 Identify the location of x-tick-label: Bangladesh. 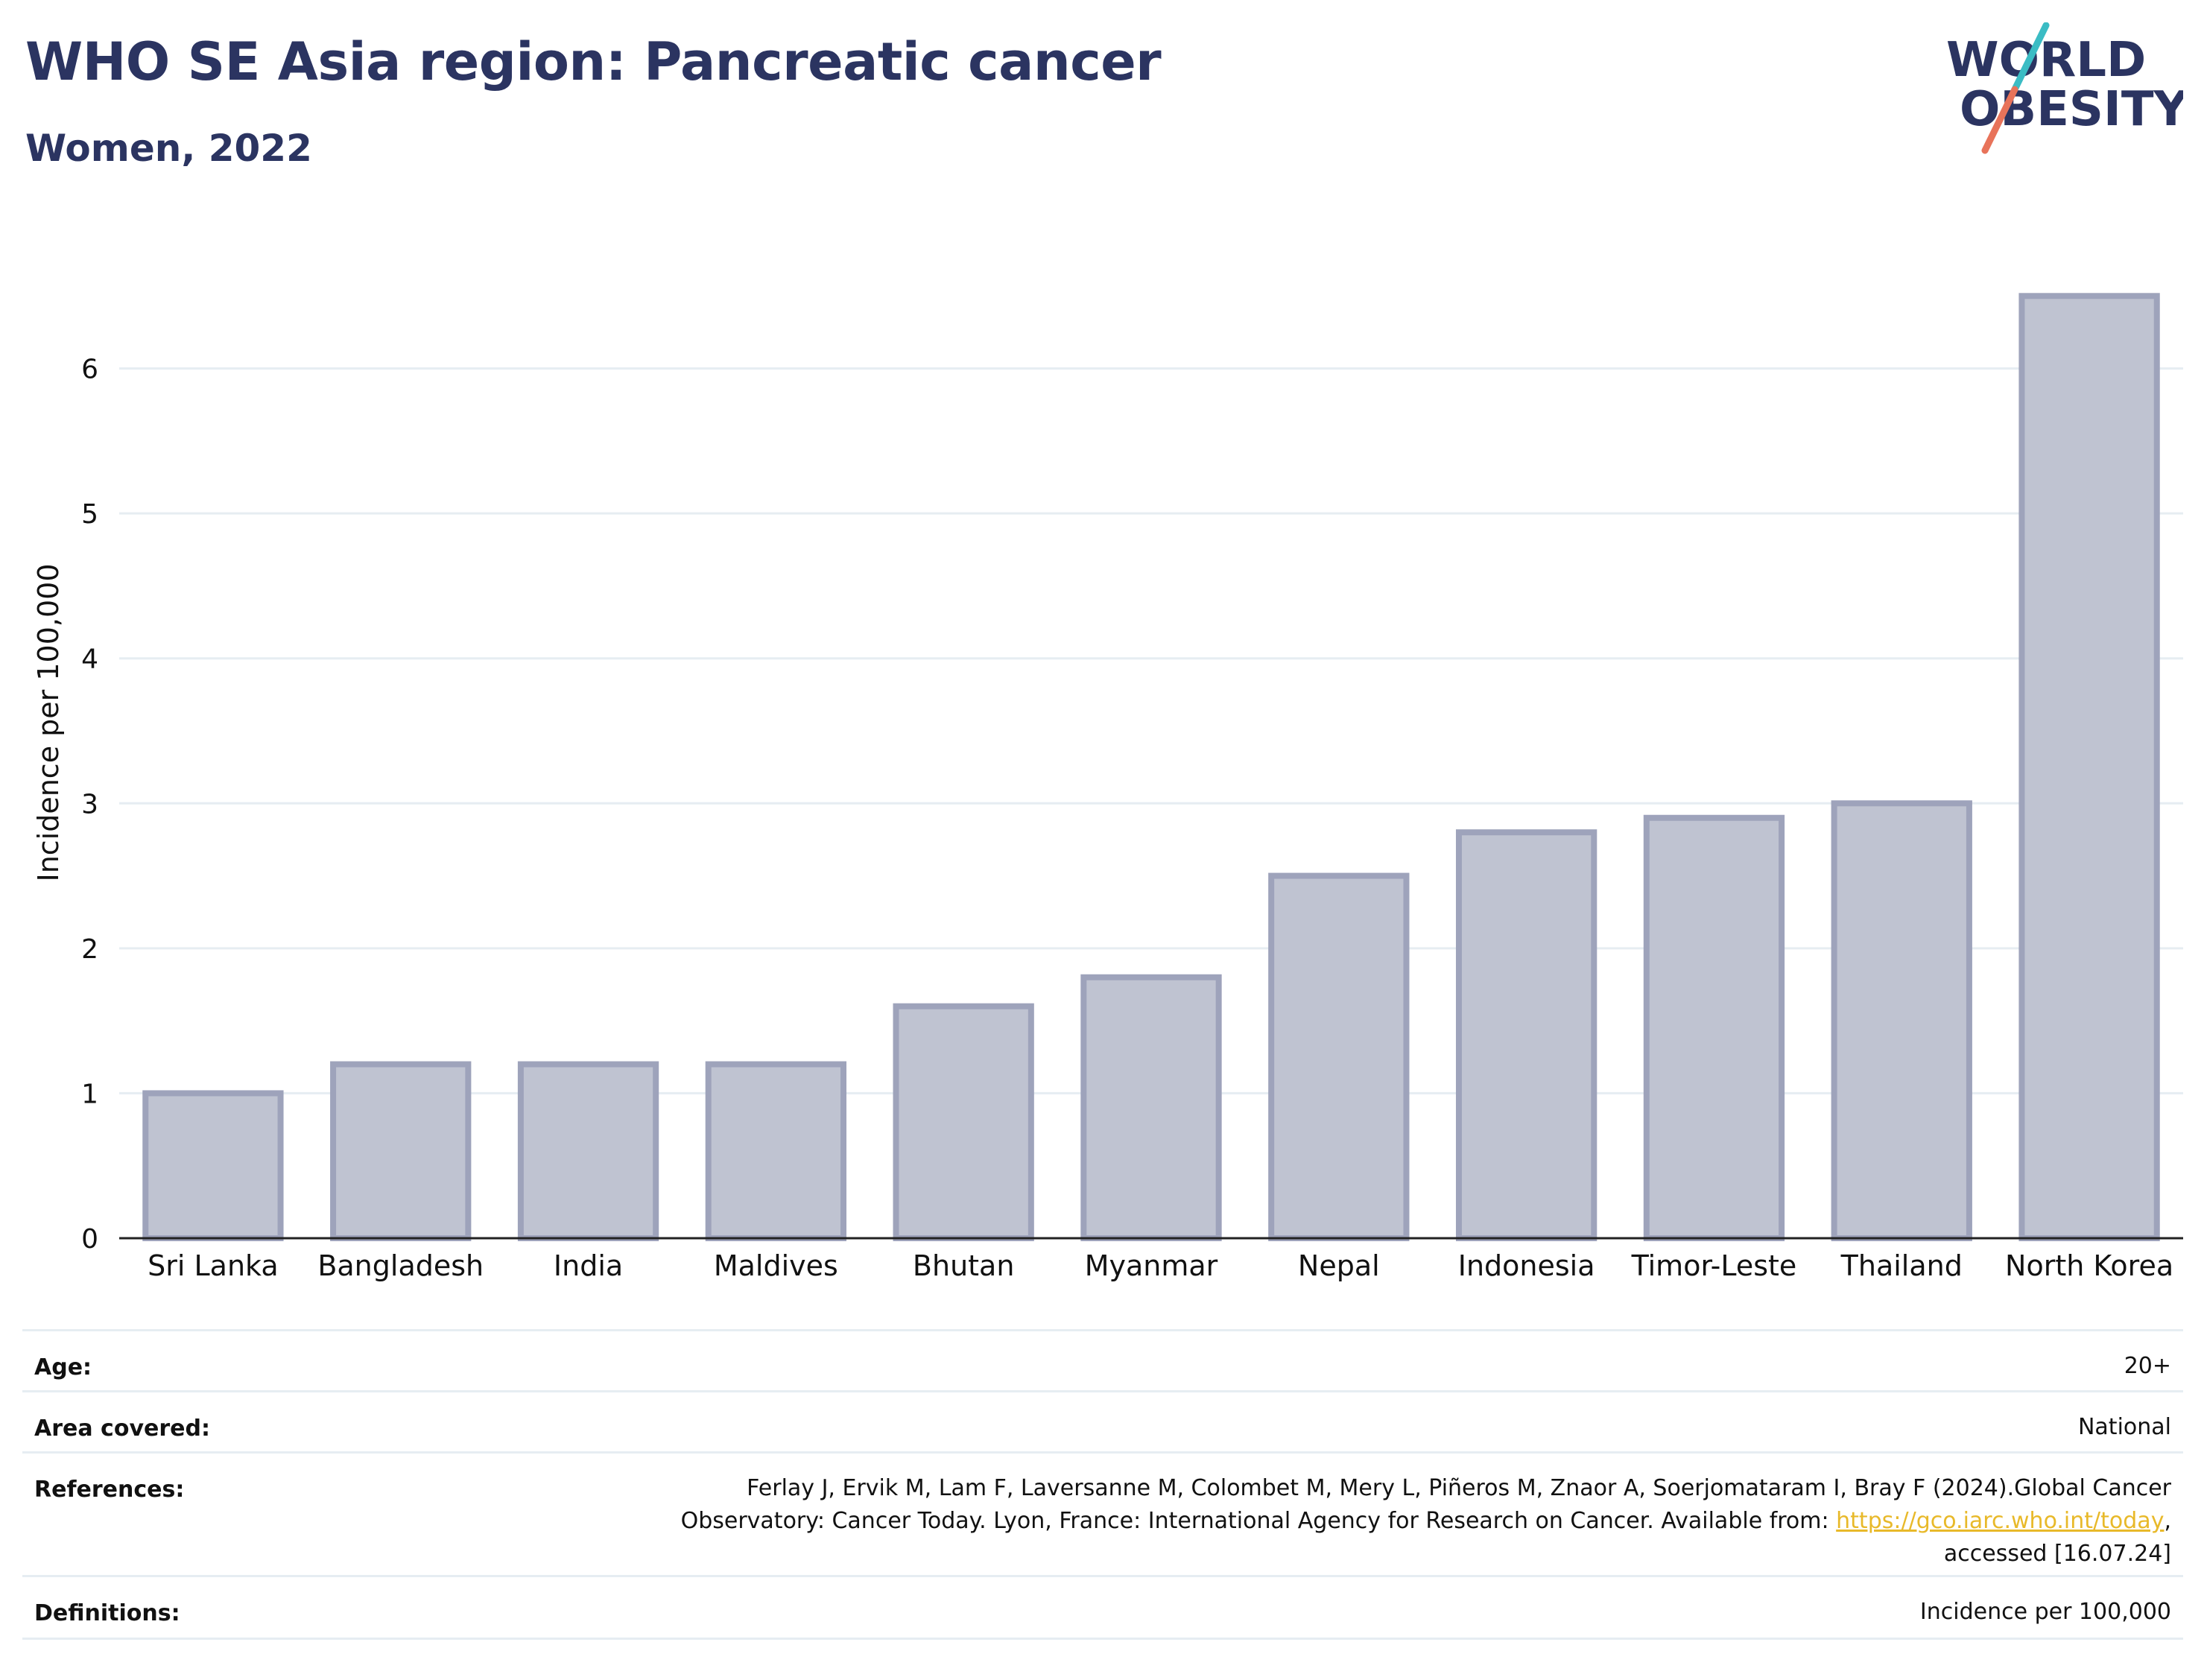
(401, 1265).